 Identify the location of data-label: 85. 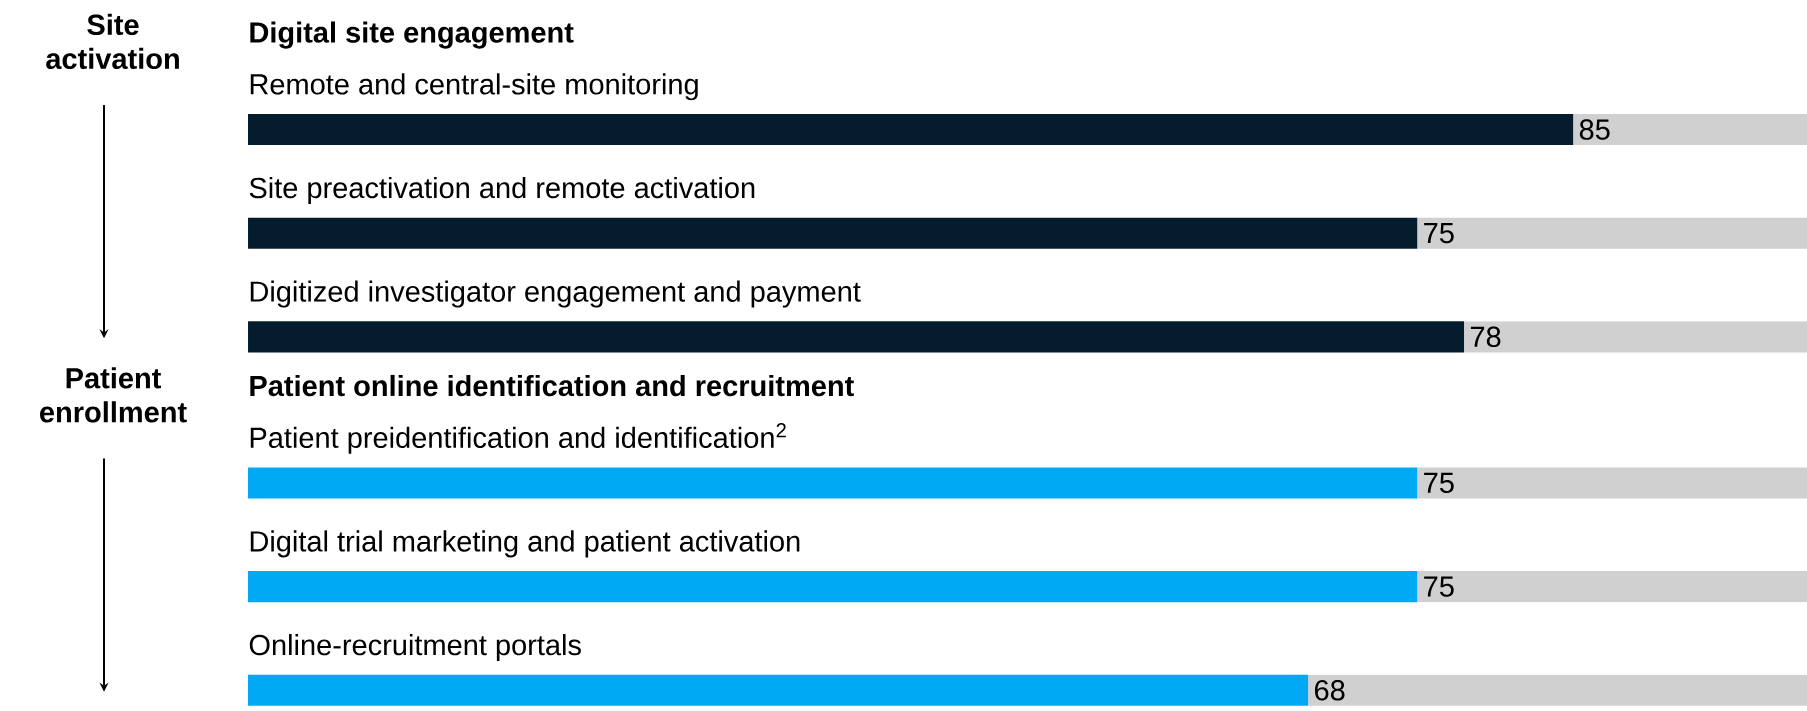
(1594, 129).